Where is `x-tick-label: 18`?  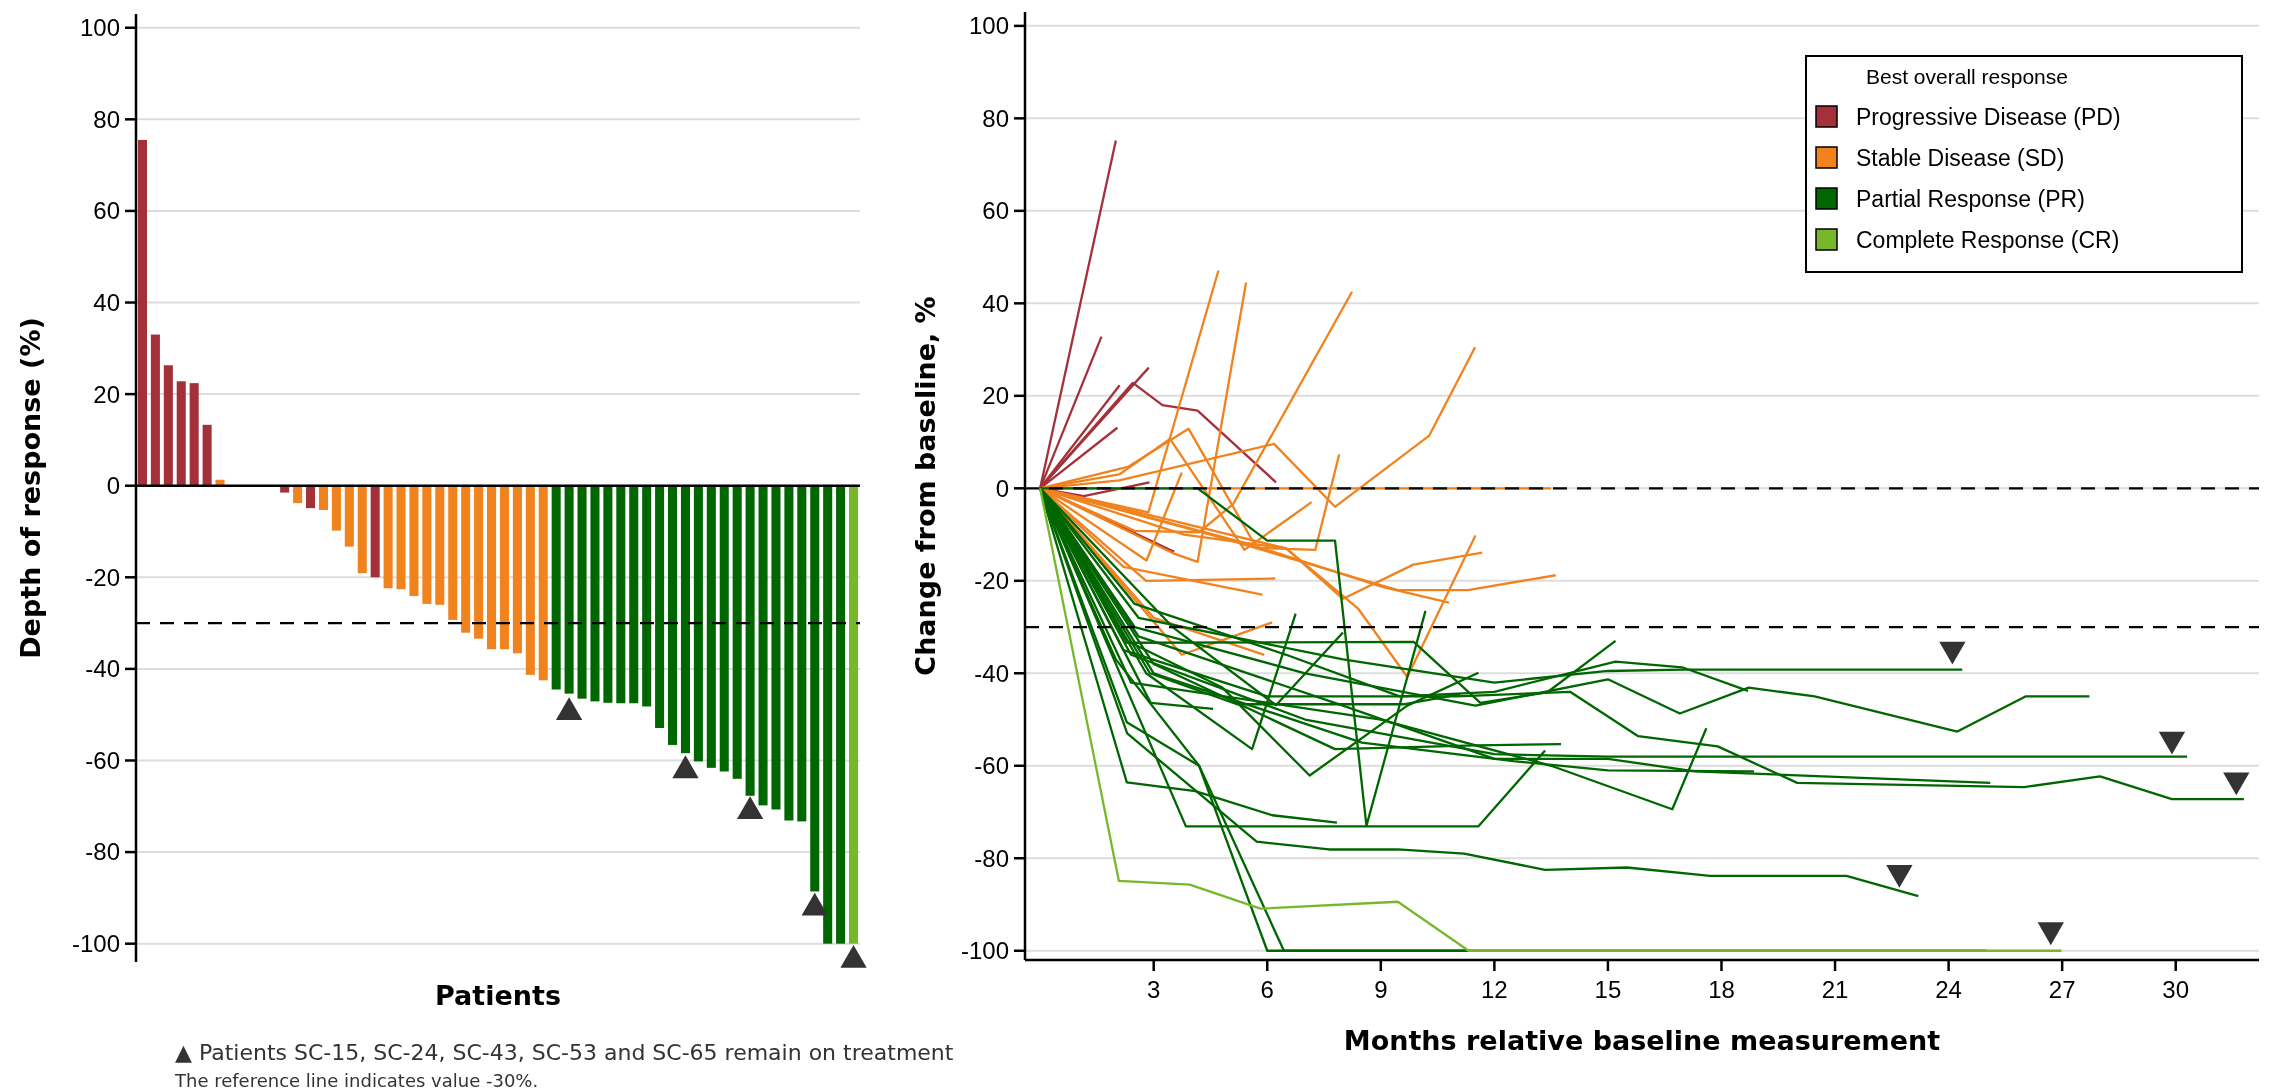 x-tick-label: 18 is located at coordinates (1721, 989).